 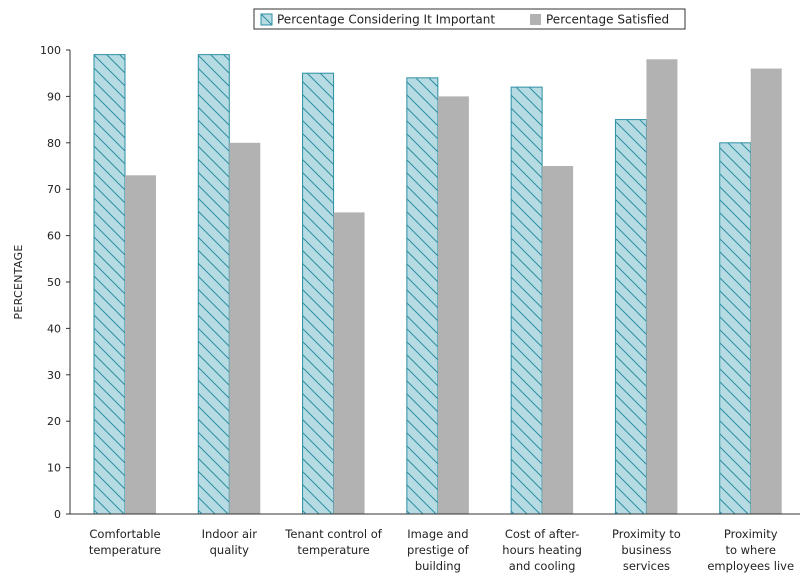 I want to click on x-category-label-line: business, so click(x=646, y=550).